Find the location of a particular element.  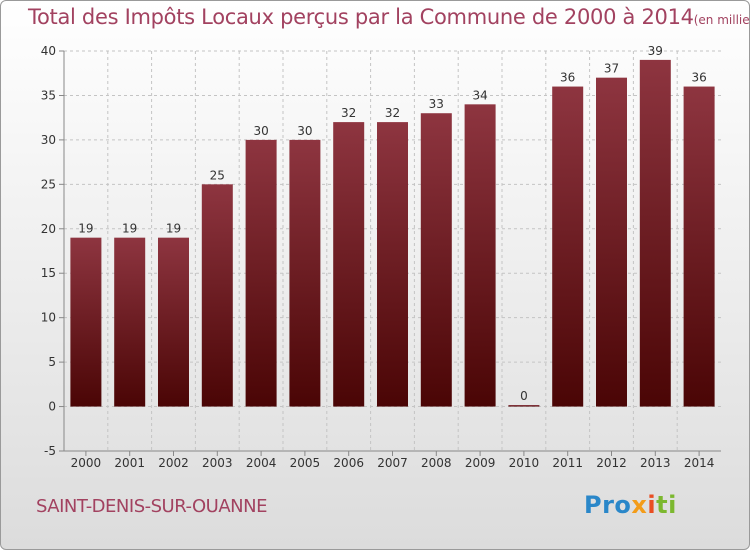

value-label-2001: 19 is located at coordinates (129, 229).